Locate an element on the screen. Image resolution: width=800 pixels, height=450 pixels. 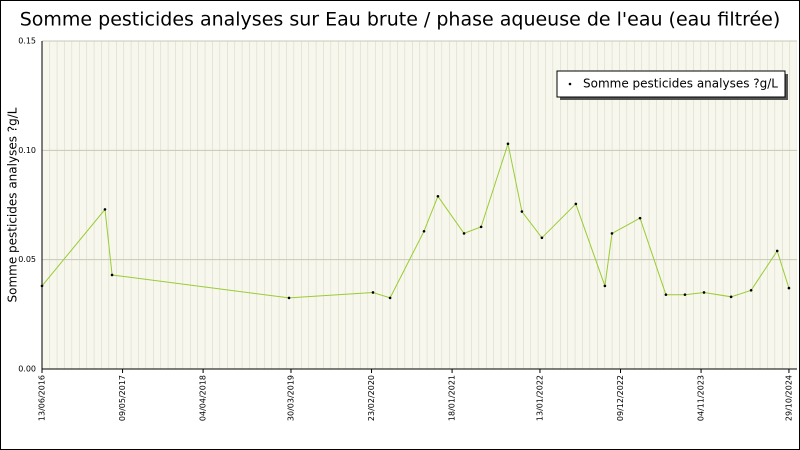
x-tick-label: 18/01/2021 is located at coordinates (452, 398).